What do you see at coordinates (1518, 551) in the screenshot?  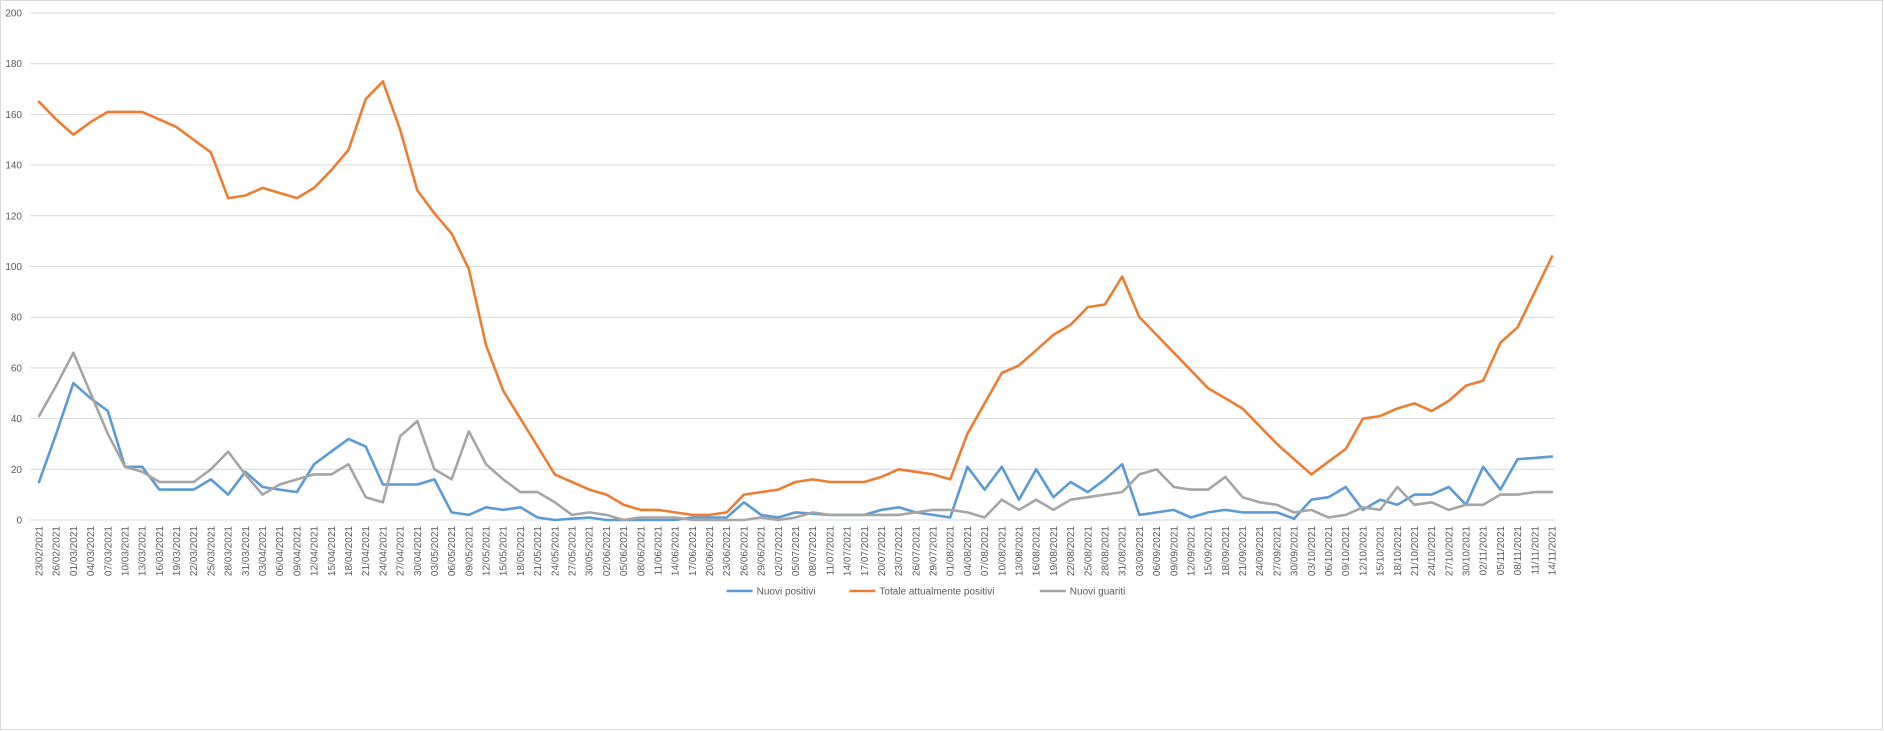 I see `x-tick-label: 08/11/2021` at bounding box center [1518, 551].